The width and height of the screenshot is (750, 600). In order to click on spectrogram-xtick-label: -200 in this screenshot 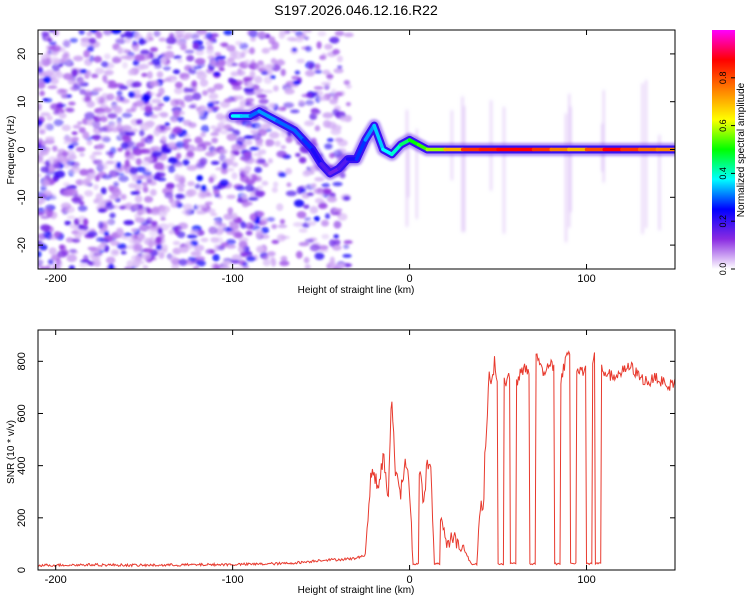, I will do `click(56, 279)`.